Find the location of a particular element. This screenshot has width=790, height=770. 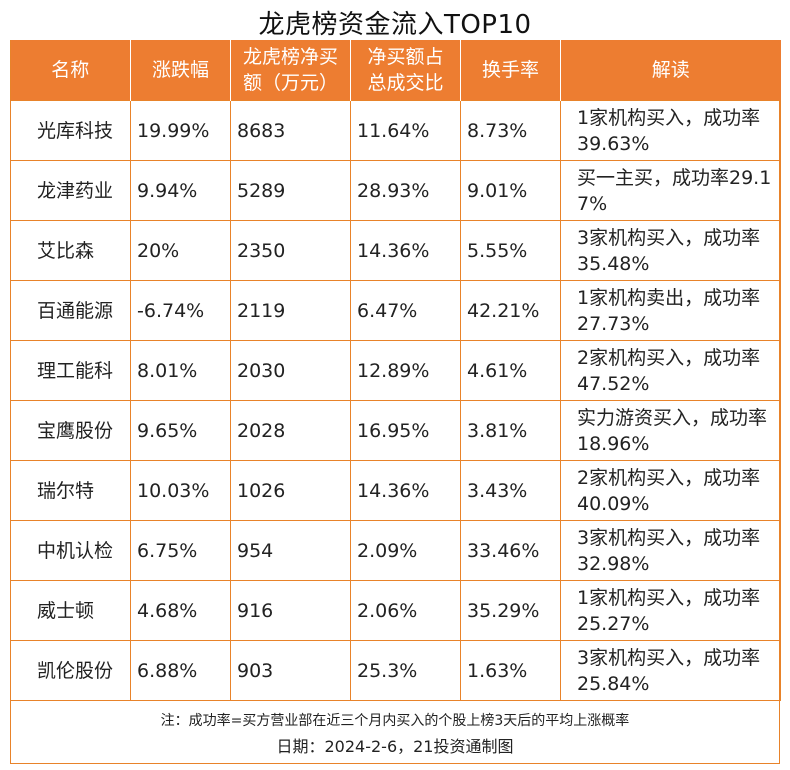

cell-name: 艾比森 is located at coordinates (70, 250).